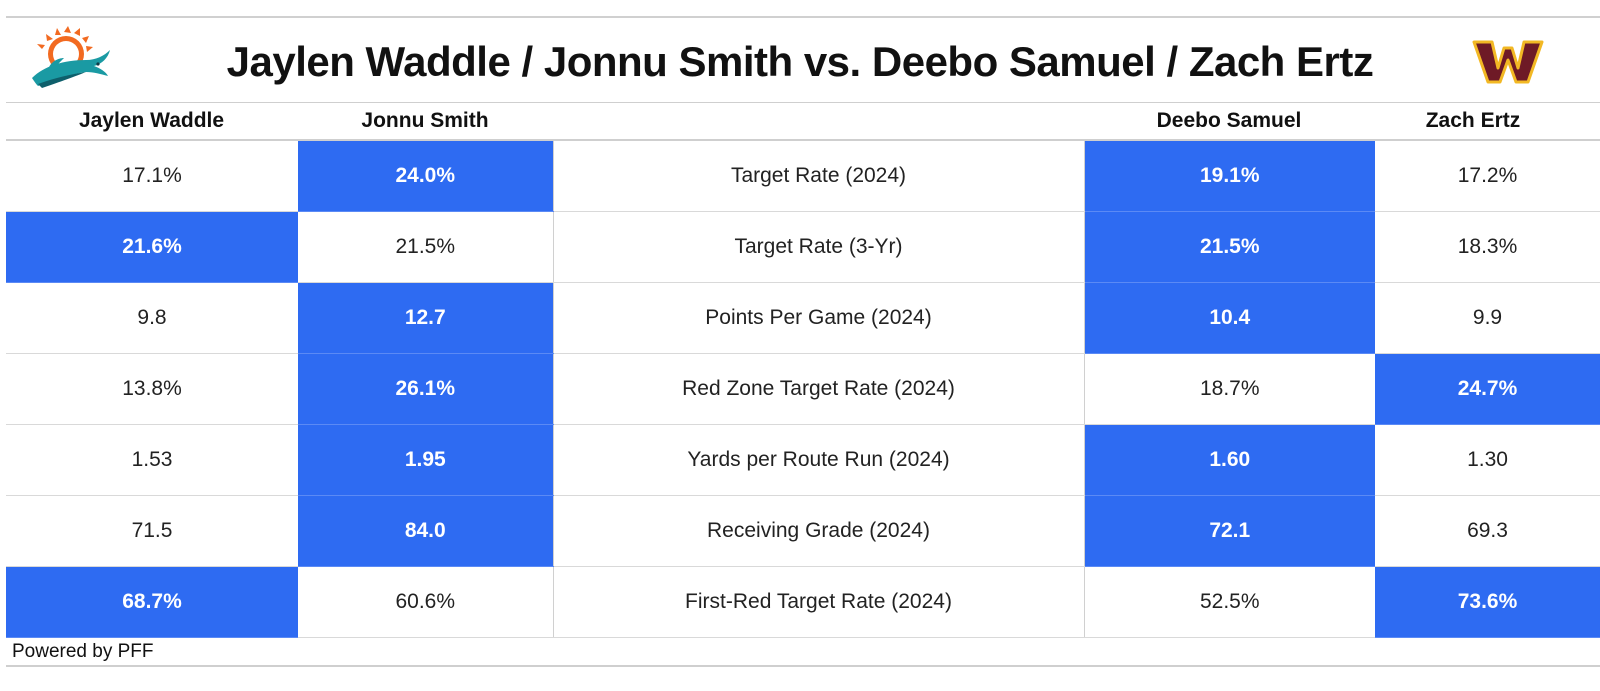 Image resolution: width=1600 pixels, height=691 pixels. I want to click on table-row: 21.6% 21.5% Target Rate (3-Yr) 21.5% 18.3%, so click(803, 247).